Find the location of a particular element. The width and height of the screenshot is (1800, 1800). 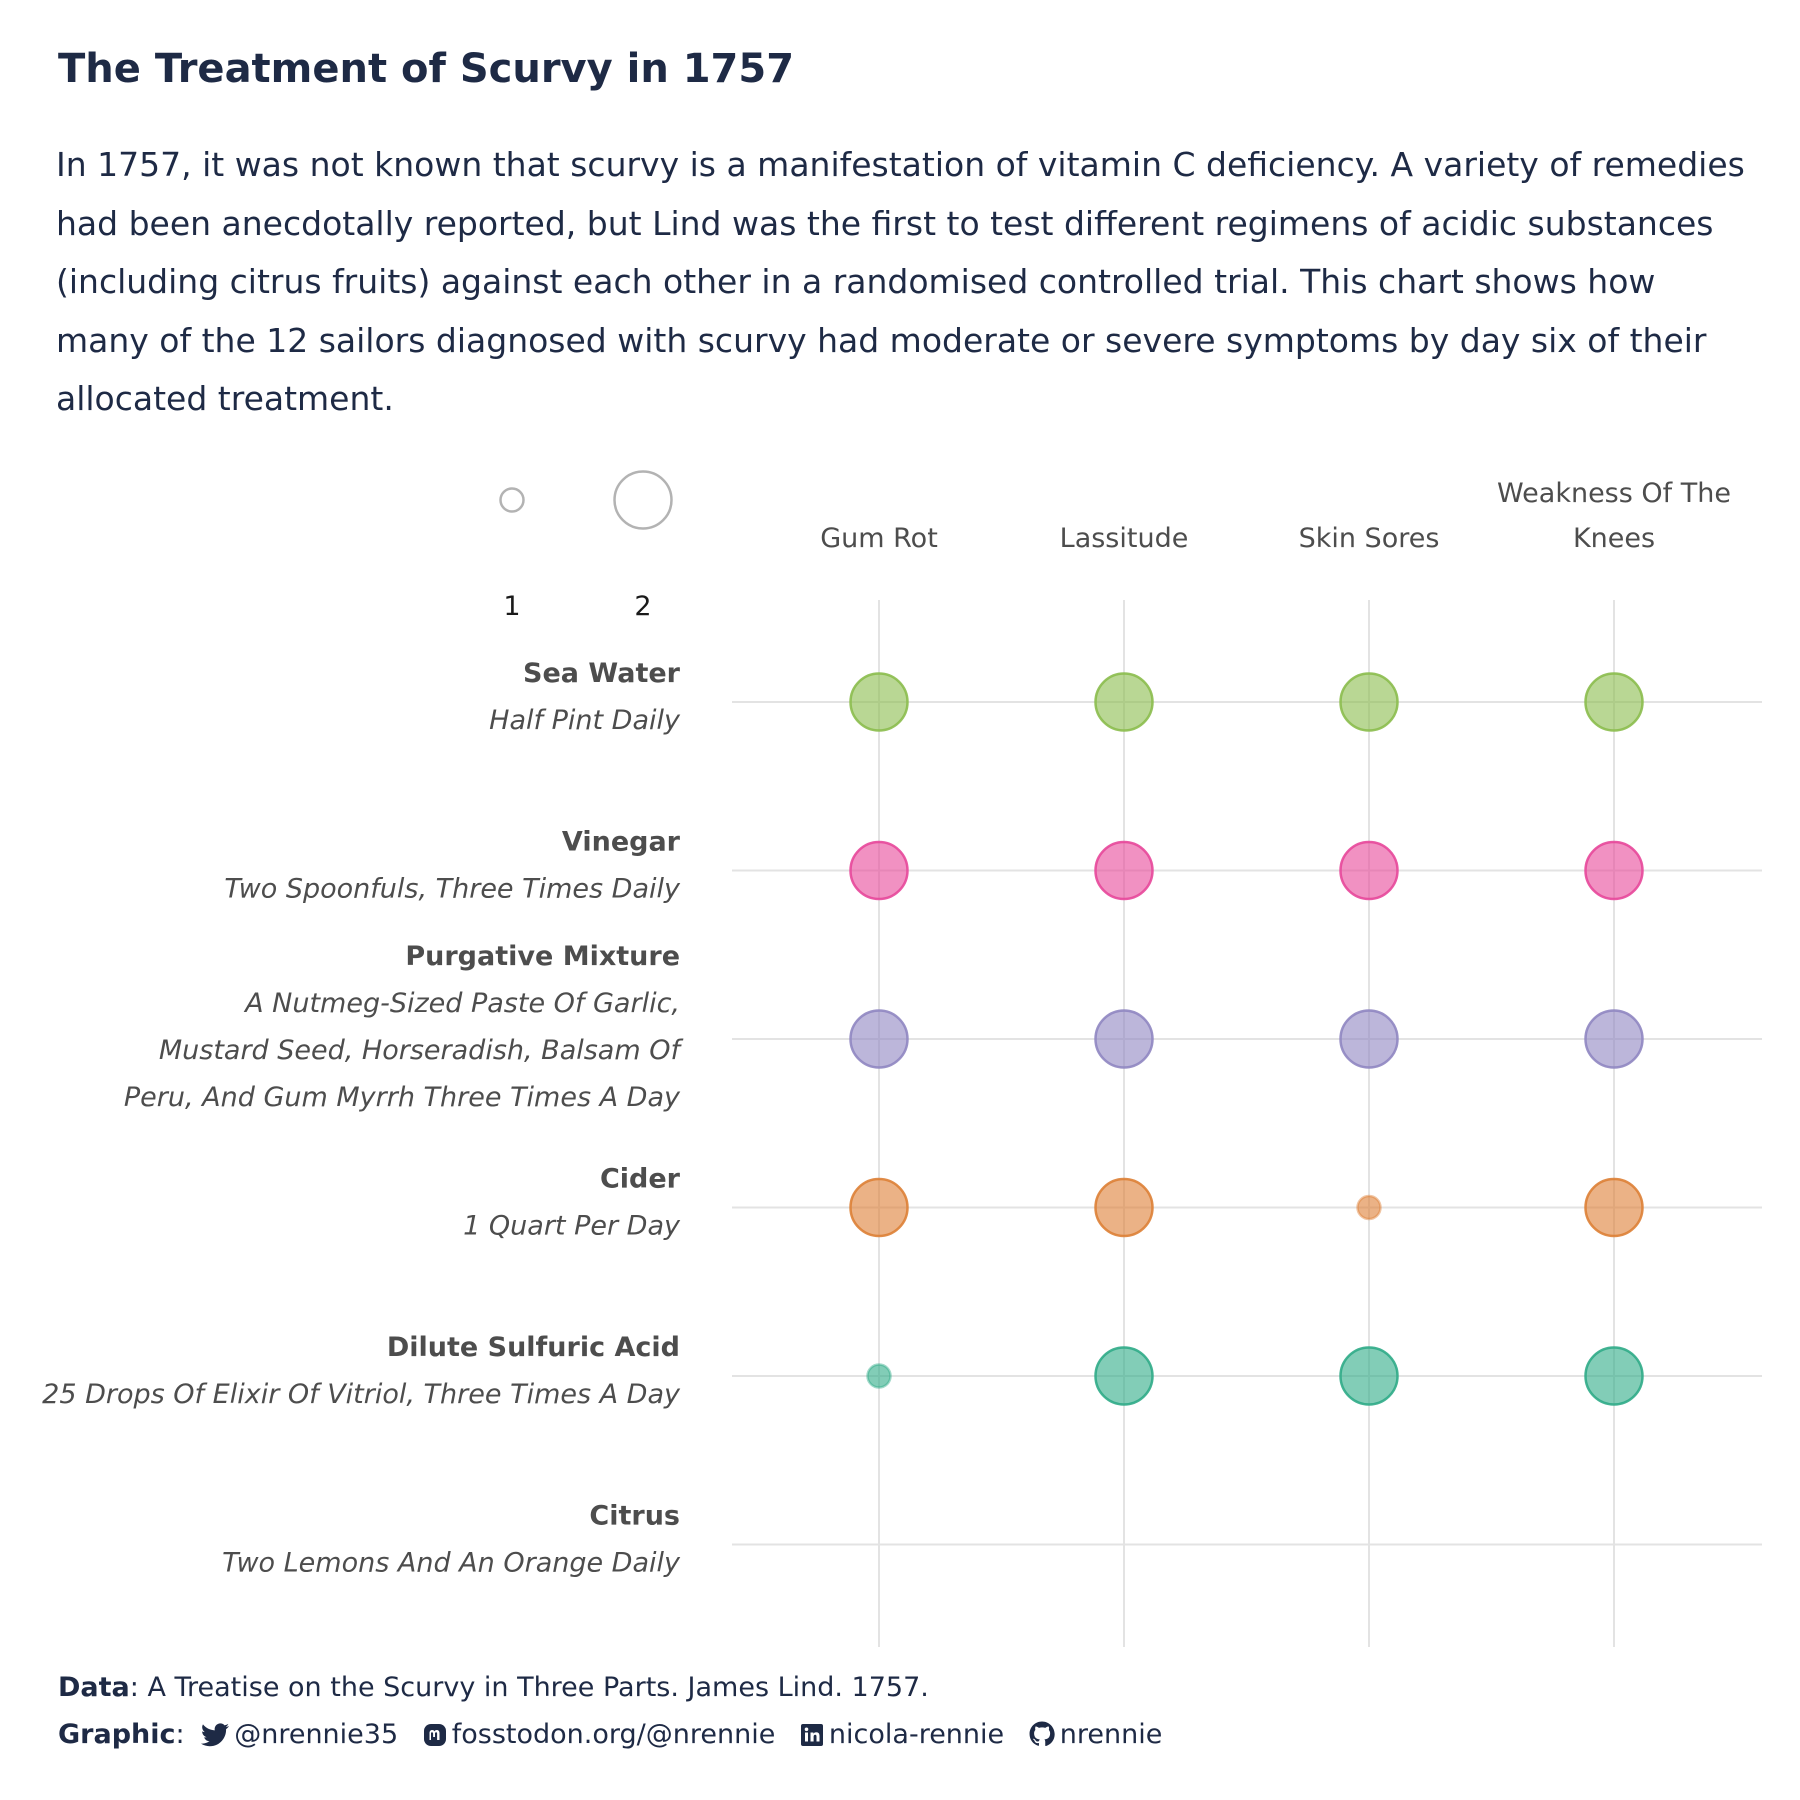

treatment-name-purgative-mixture: Purgative Mixture is located at coordinates (542, 956).